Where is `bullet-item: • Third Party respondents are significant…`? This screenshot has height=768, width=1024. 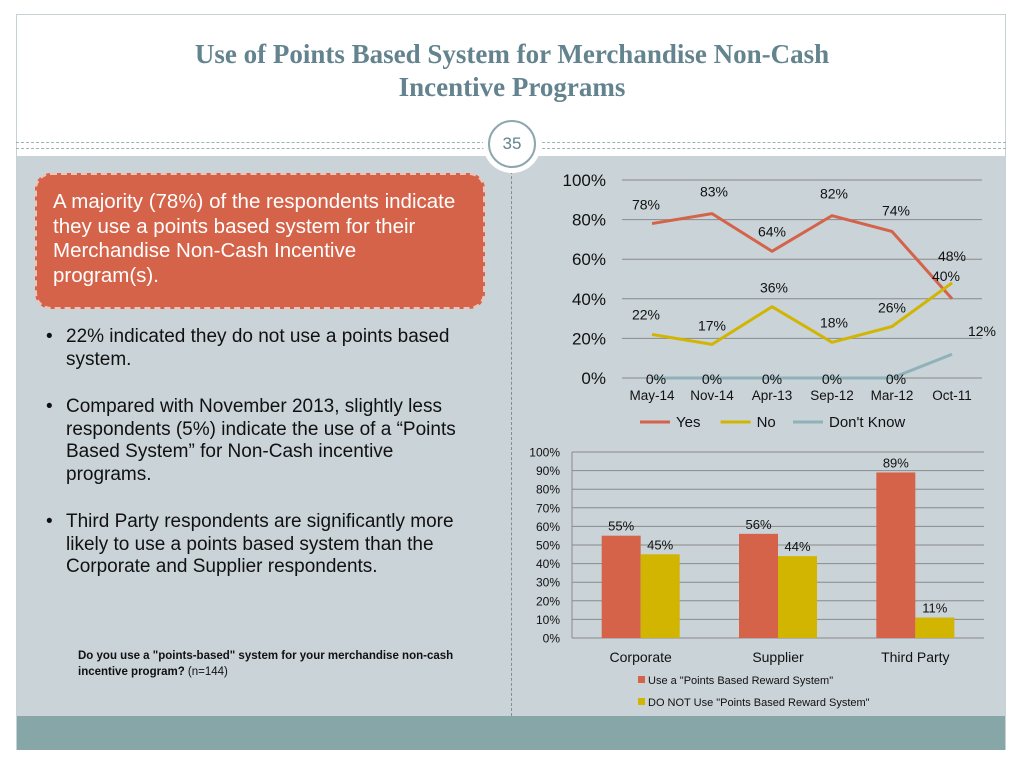 bullet-item: • Third Party respondents are significant… is located at coordinates (264, 545).